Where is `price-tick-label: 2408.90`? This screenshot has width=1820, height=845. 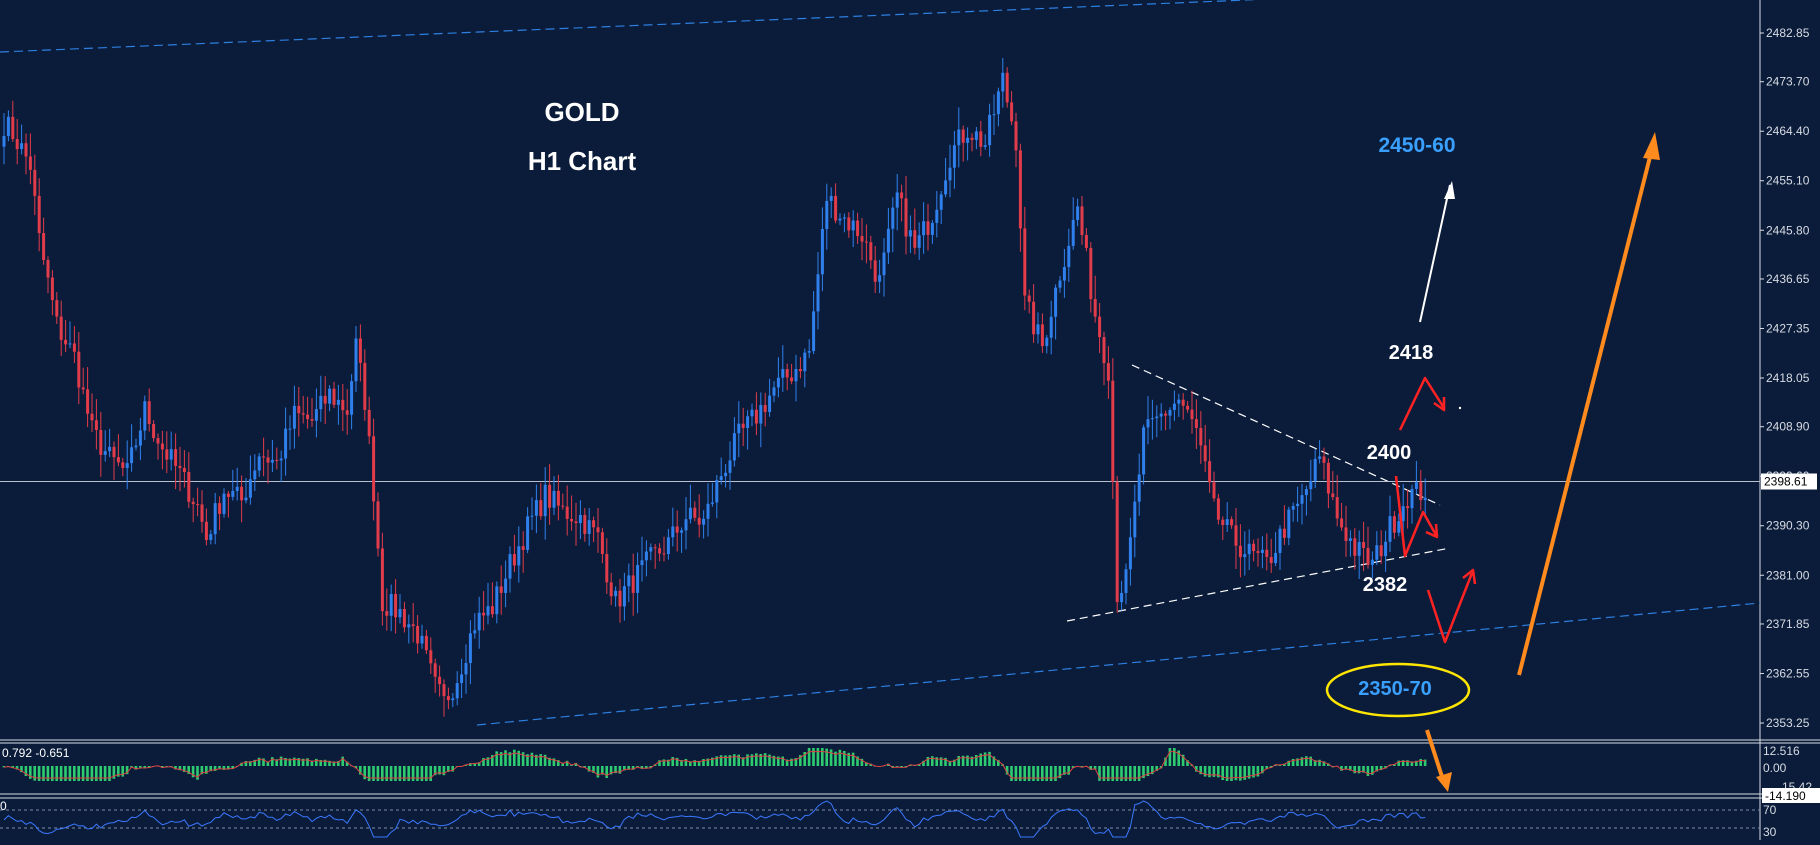 price-tick-label: 2408.90 is located at coordinates (1788, 427).